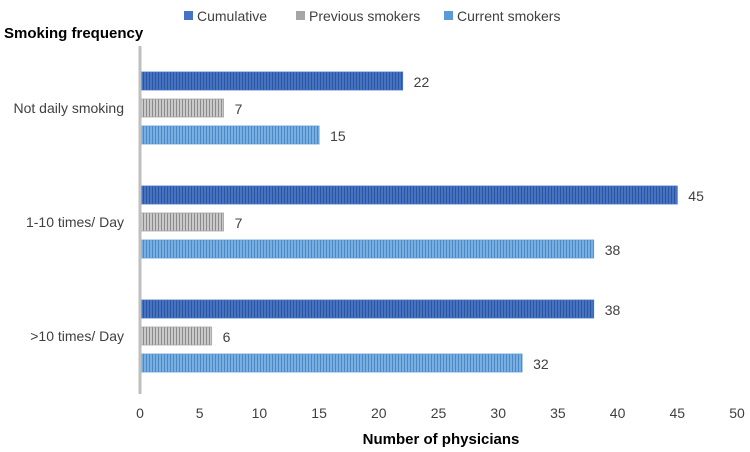  I want to click on y-axis-title: Smoking frequency, so click(74, 33).